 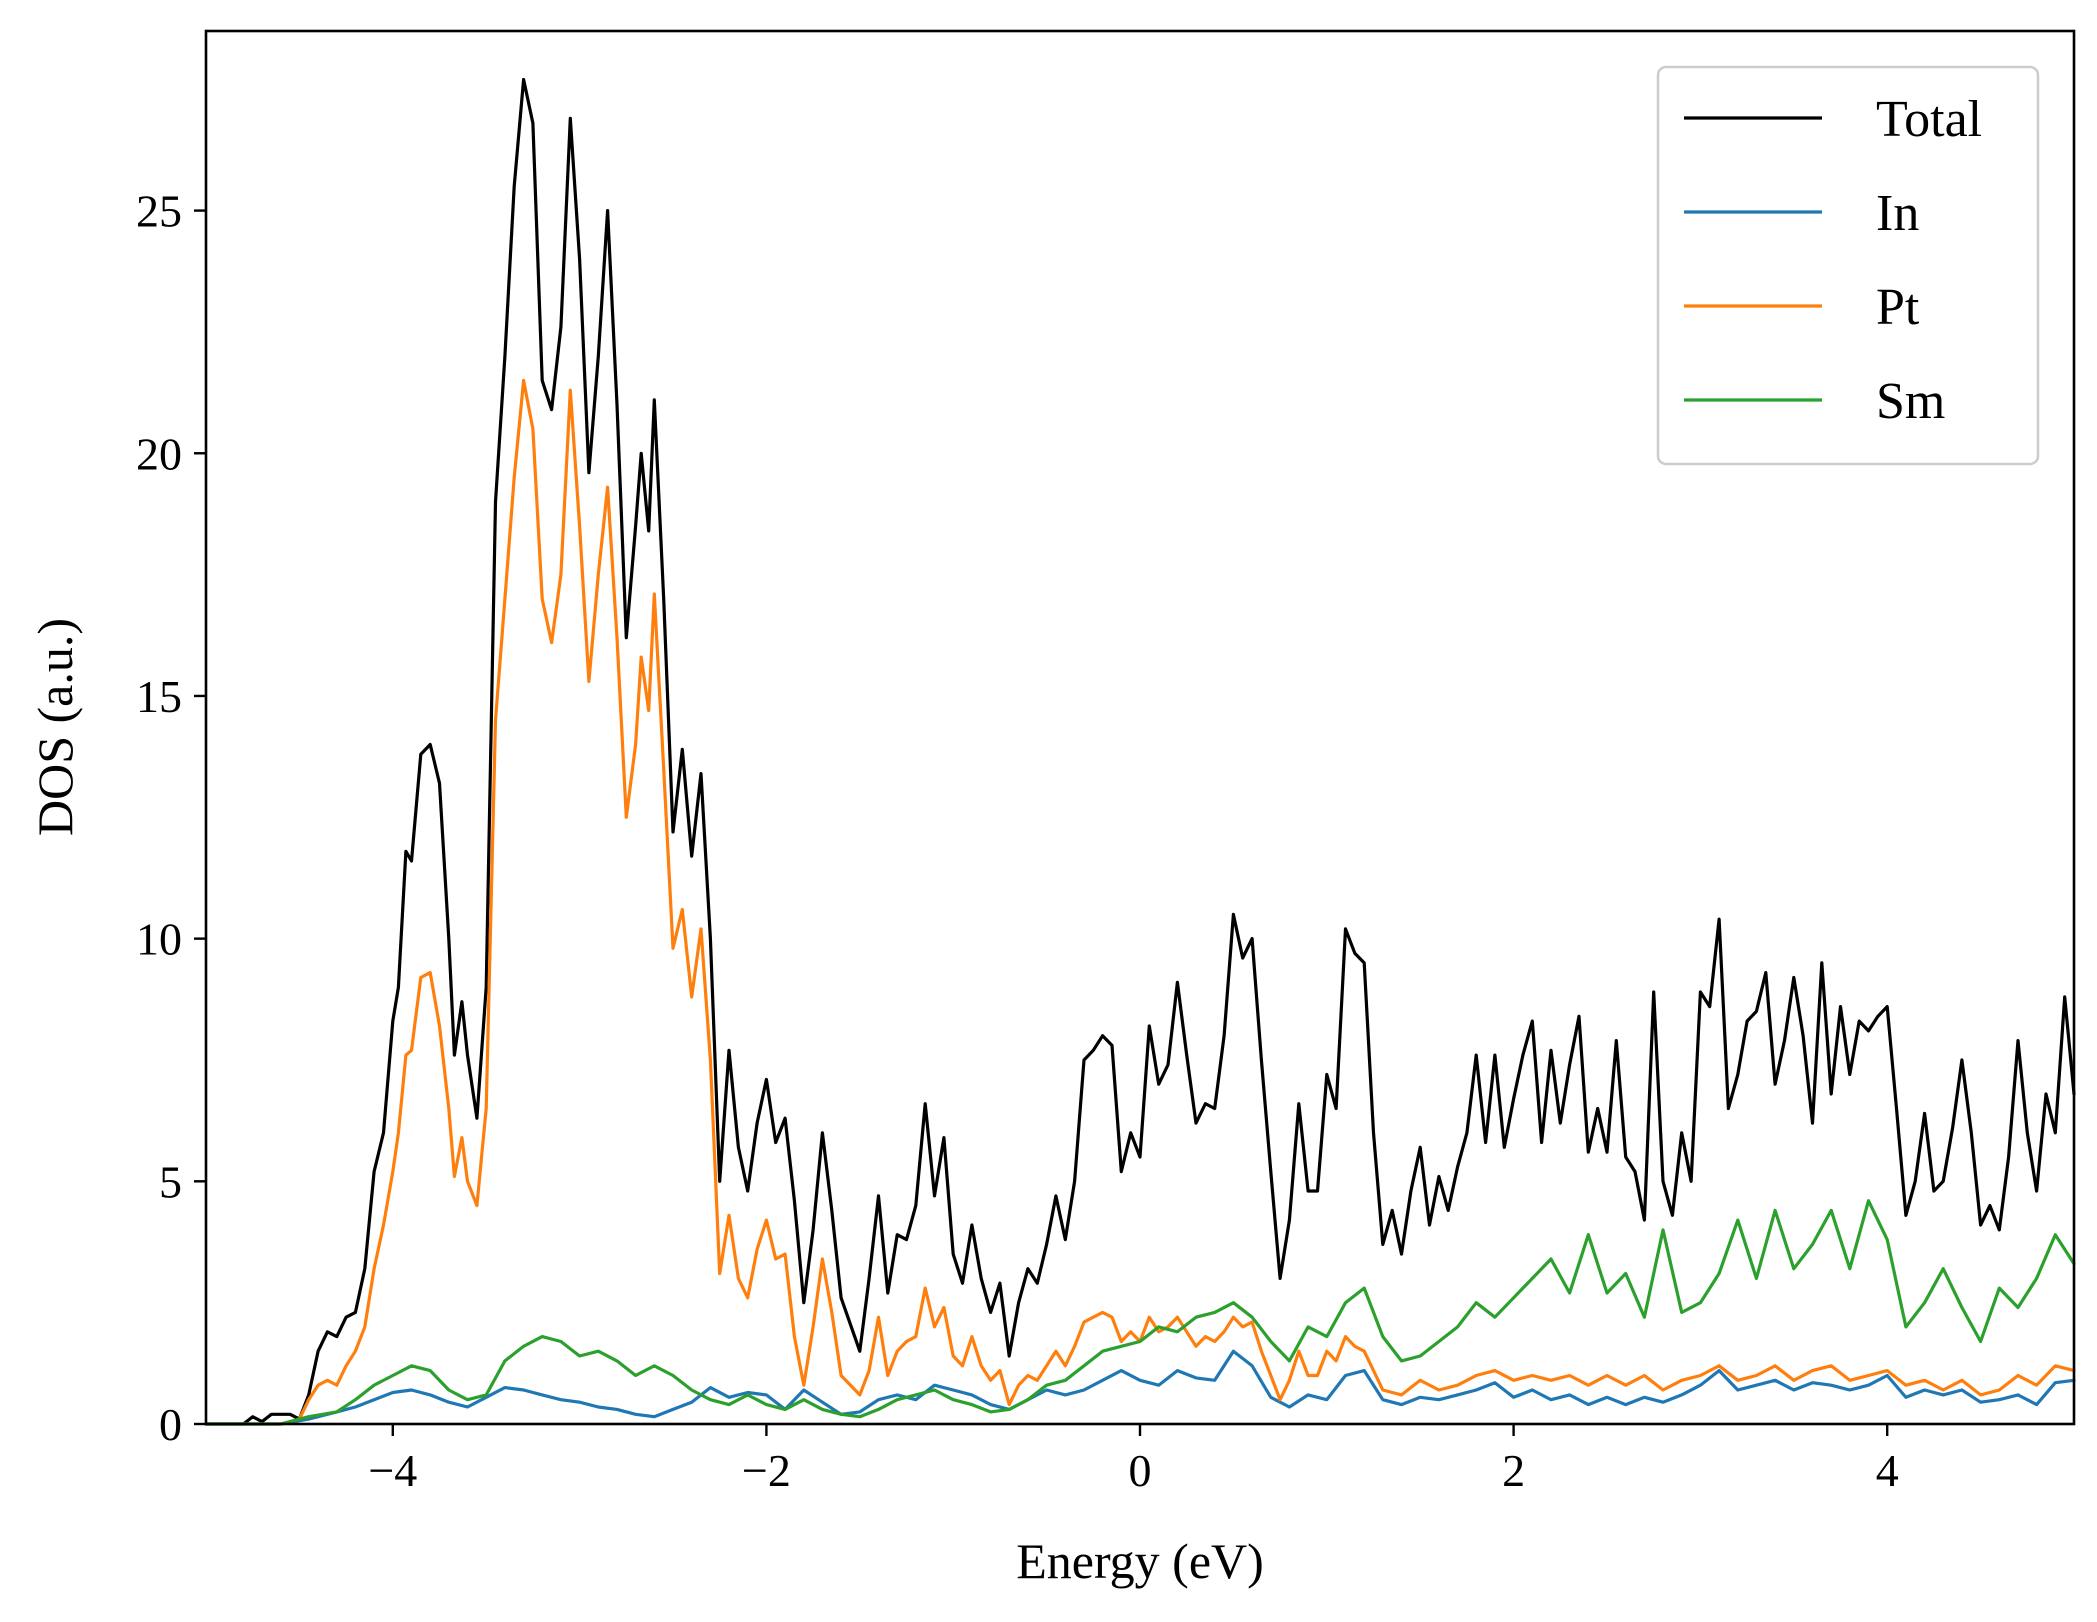 I want to click on x-tick-label: 2, so click(x=1513, y=1470).